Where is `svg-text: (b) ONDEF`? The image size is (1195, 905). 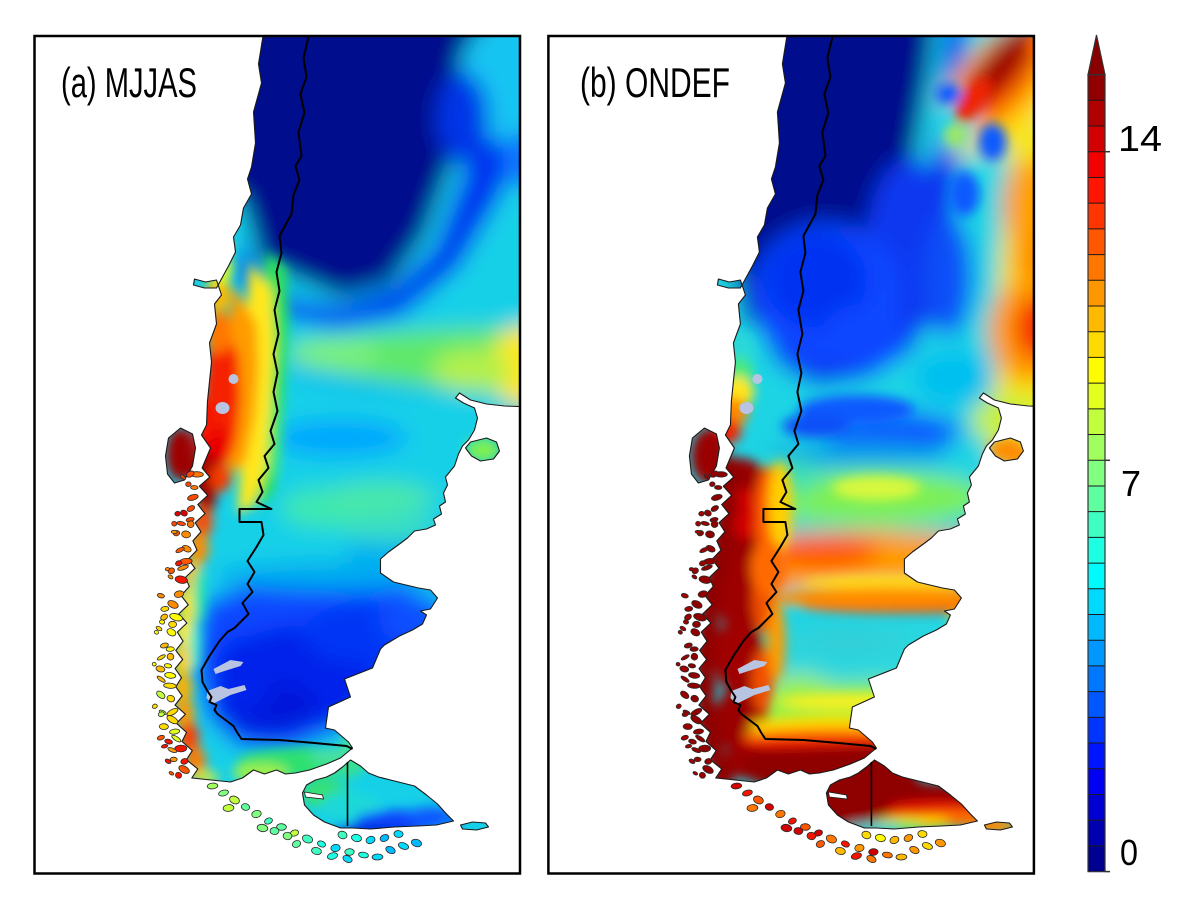
svg-text: (b) ONDEF is located at coordinates (655, 82).